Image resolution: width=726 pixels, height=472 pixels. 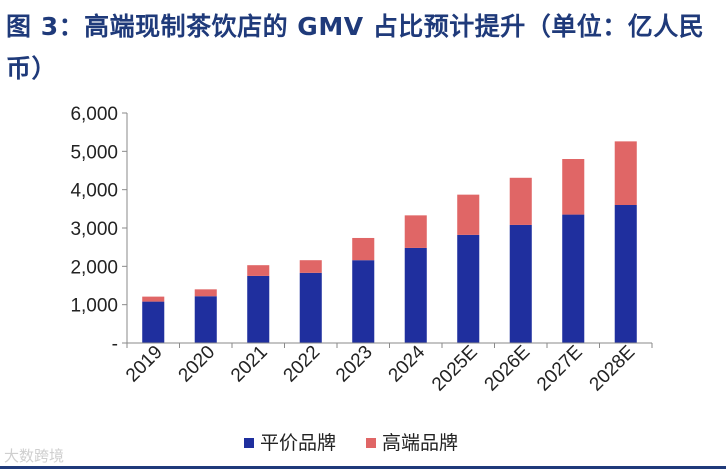 I want to click on bar-premium-2021, so click(x=258, y=270).